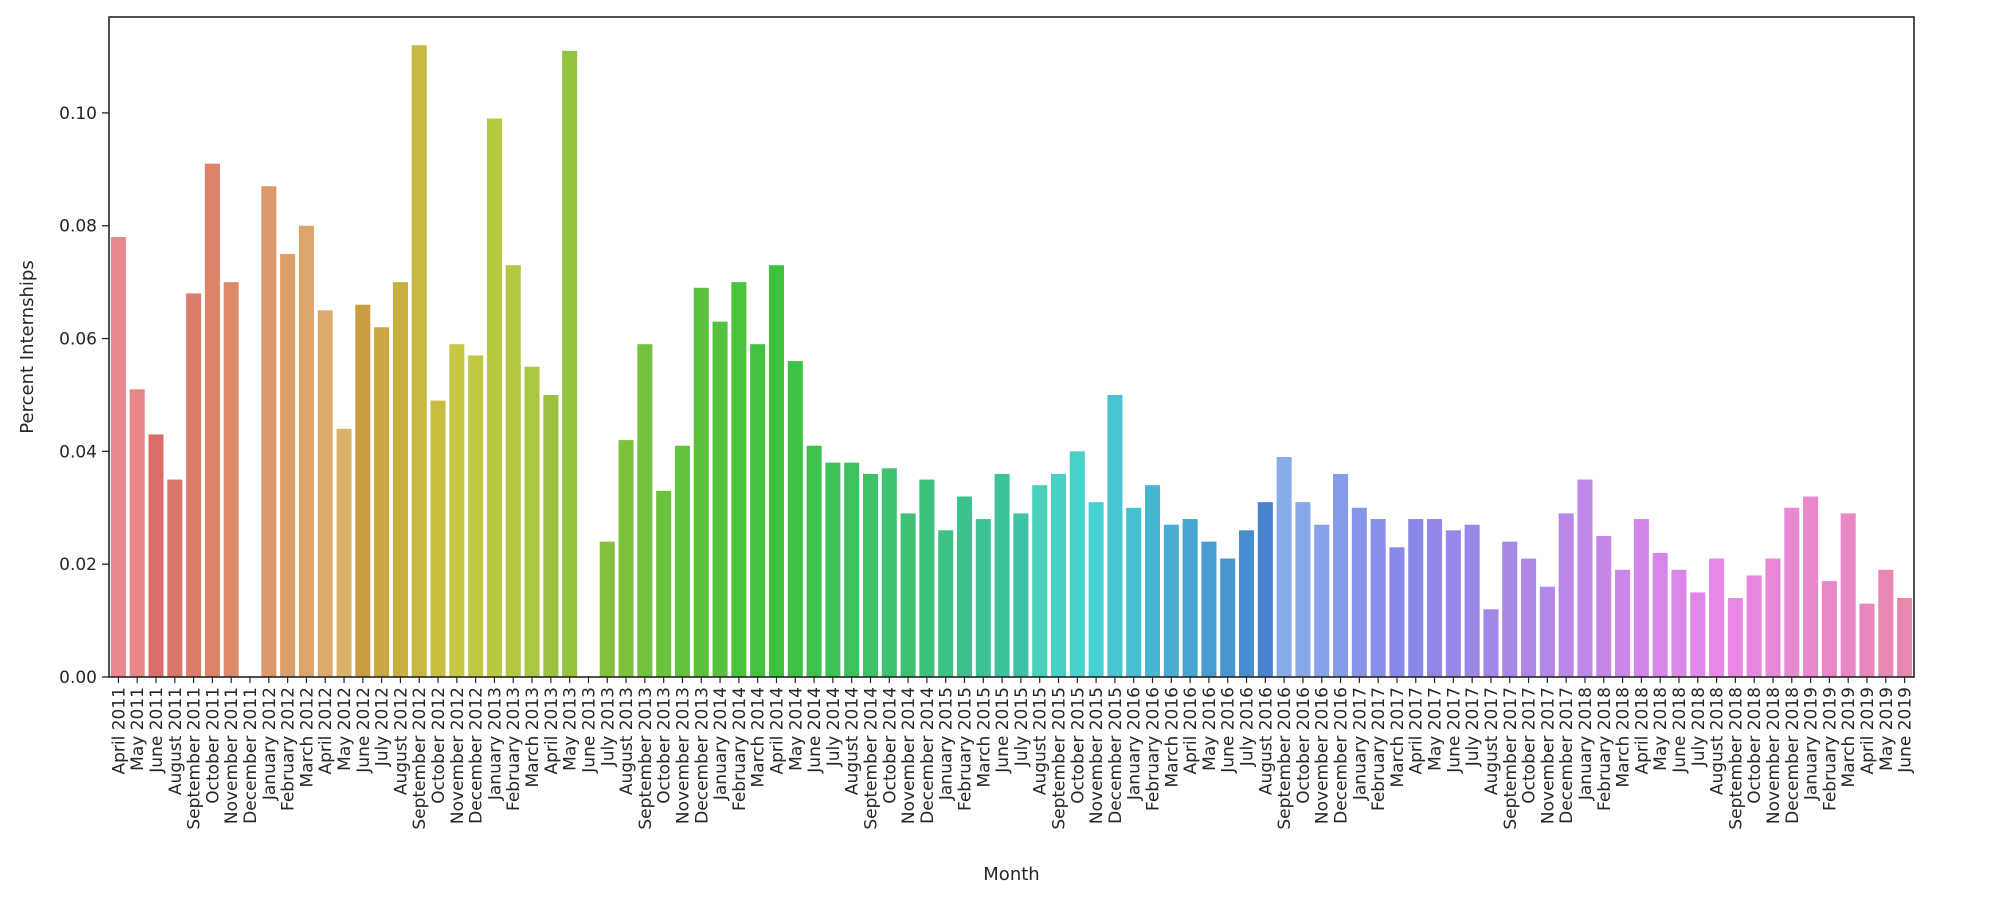 This screenshot has width=2000, height=904. What do you see at coordinates (777, 731) in the screenshot?
I see `x-tick-label: April 2014` at bounding box center [777, 731].